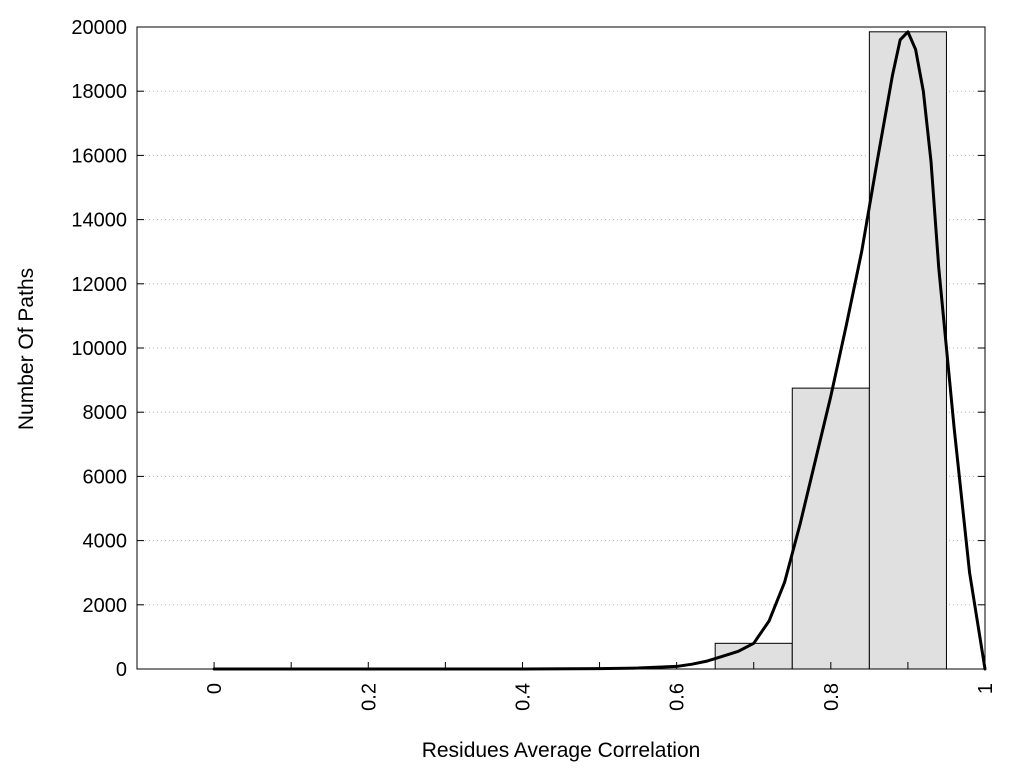 The image size is (1024, 768). I want to click on x-tick-labels: 0 0.2 0.4 0.6 0.8 1, so click(600, 697).